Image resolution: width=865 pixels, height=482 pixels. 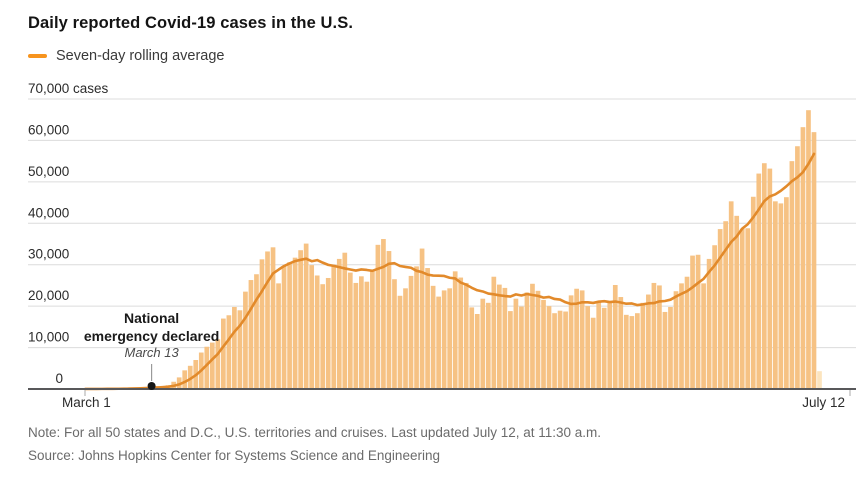 I want to click on annotation-dot, so click(x=151, y=386).